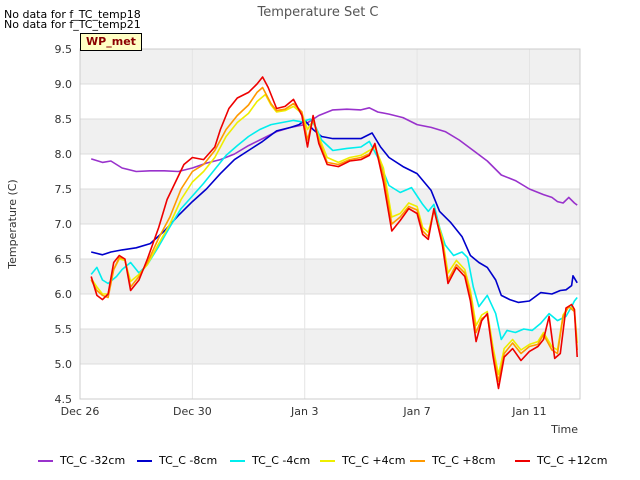 This screenshot has width=640, height=480. What do you see at coordinates (572, 460) in the screenshot?
I see `legend-label: TC_C +12cm` at bounding box center [572, 460].